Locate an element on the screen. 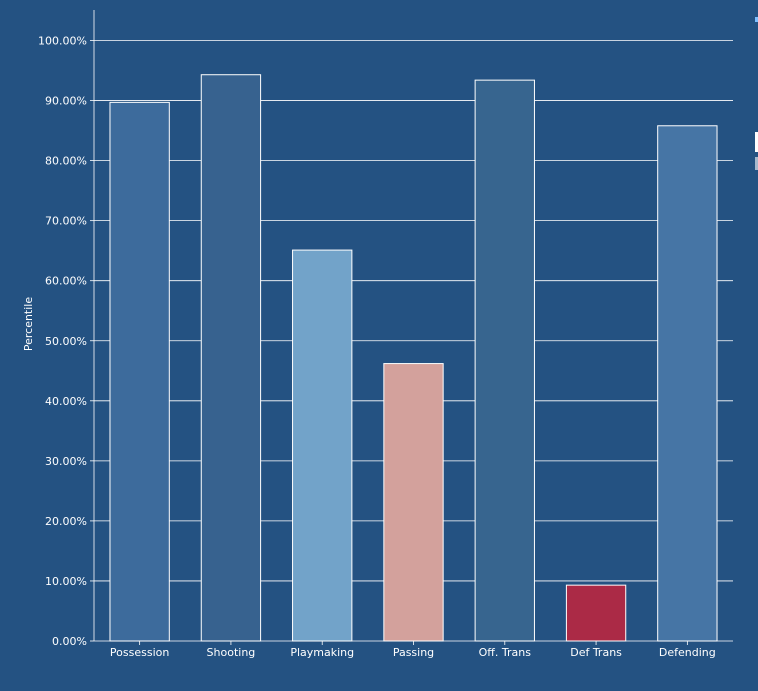 Image resolution: width=758 pixels, height=691 pixels. y-tick-label: 30.00% is located at coordinates (66, 461).